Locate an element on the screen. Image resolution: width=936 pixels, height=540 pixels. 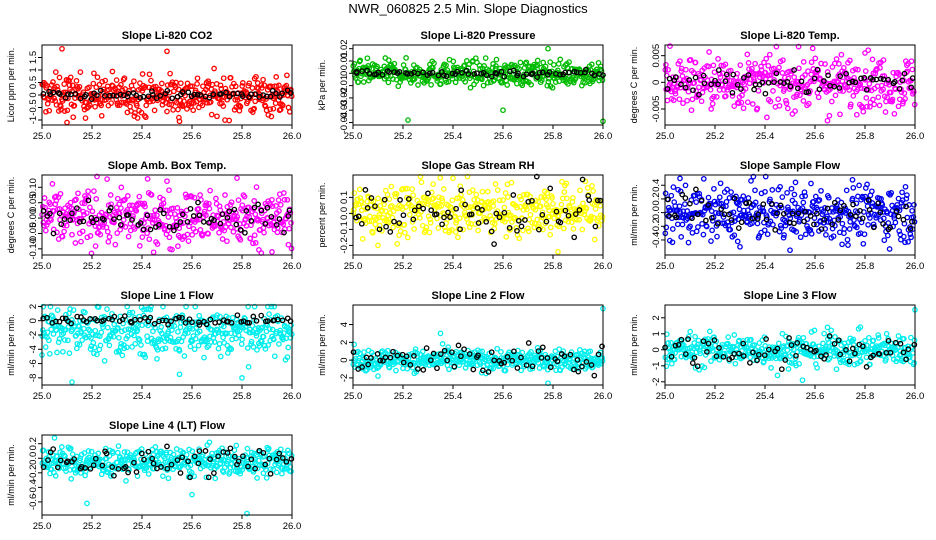
y-tick-label: 0.2 is located at coordinates (656, 198).